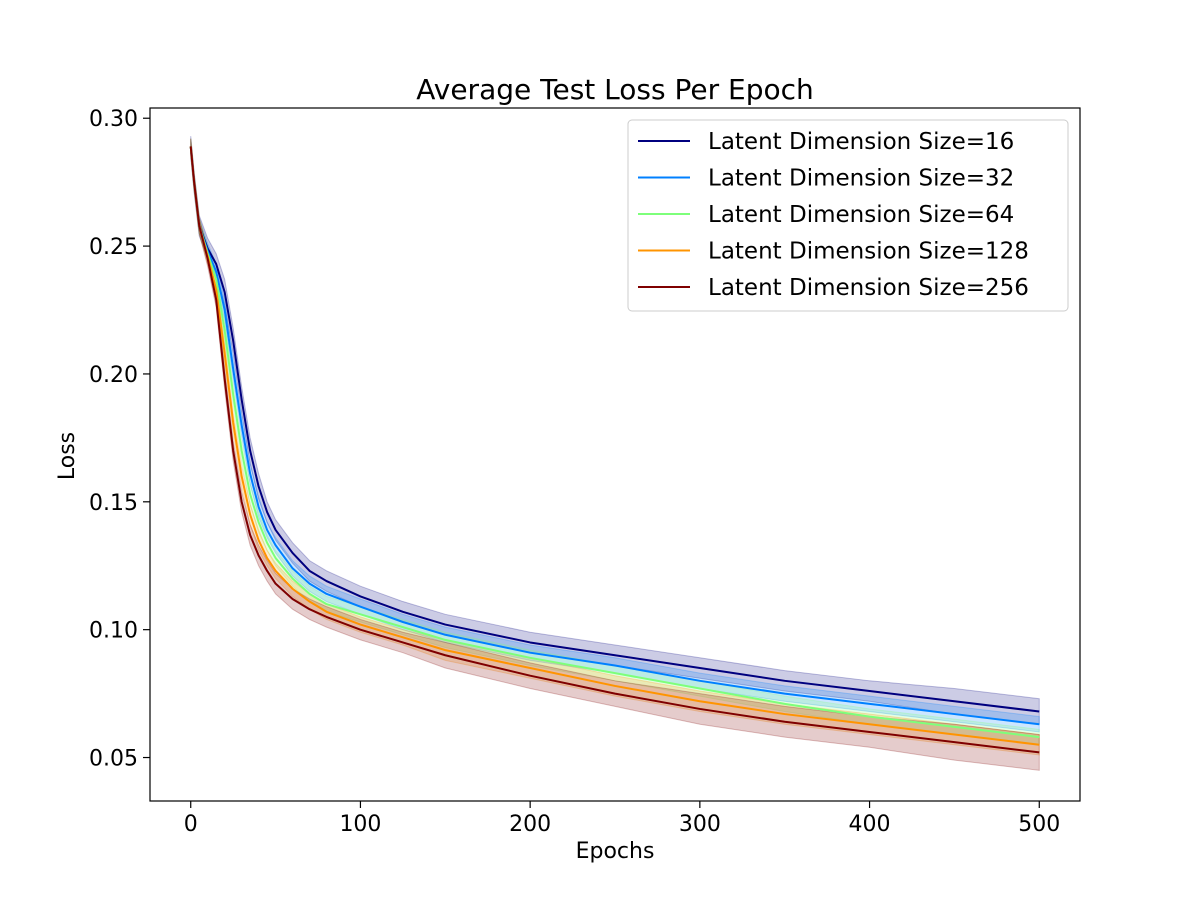  Describe the element at coordinates (113, 247) in the screenshot. I see `y-tick-label: 0.25` at that location.